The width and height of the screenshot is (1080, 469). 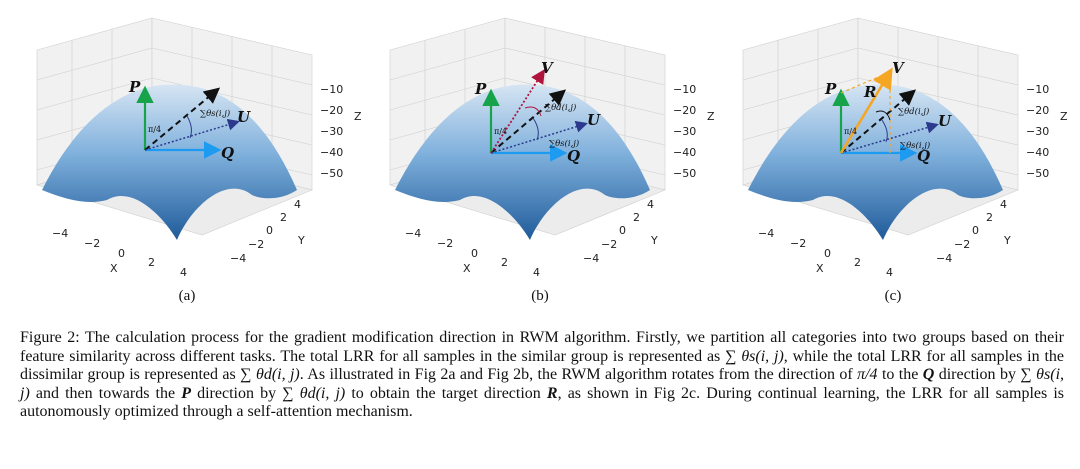 What do you see at coordinates (865, 82) in the screenshot?
I see `r-projection-p` at bounding box center [865, 82].